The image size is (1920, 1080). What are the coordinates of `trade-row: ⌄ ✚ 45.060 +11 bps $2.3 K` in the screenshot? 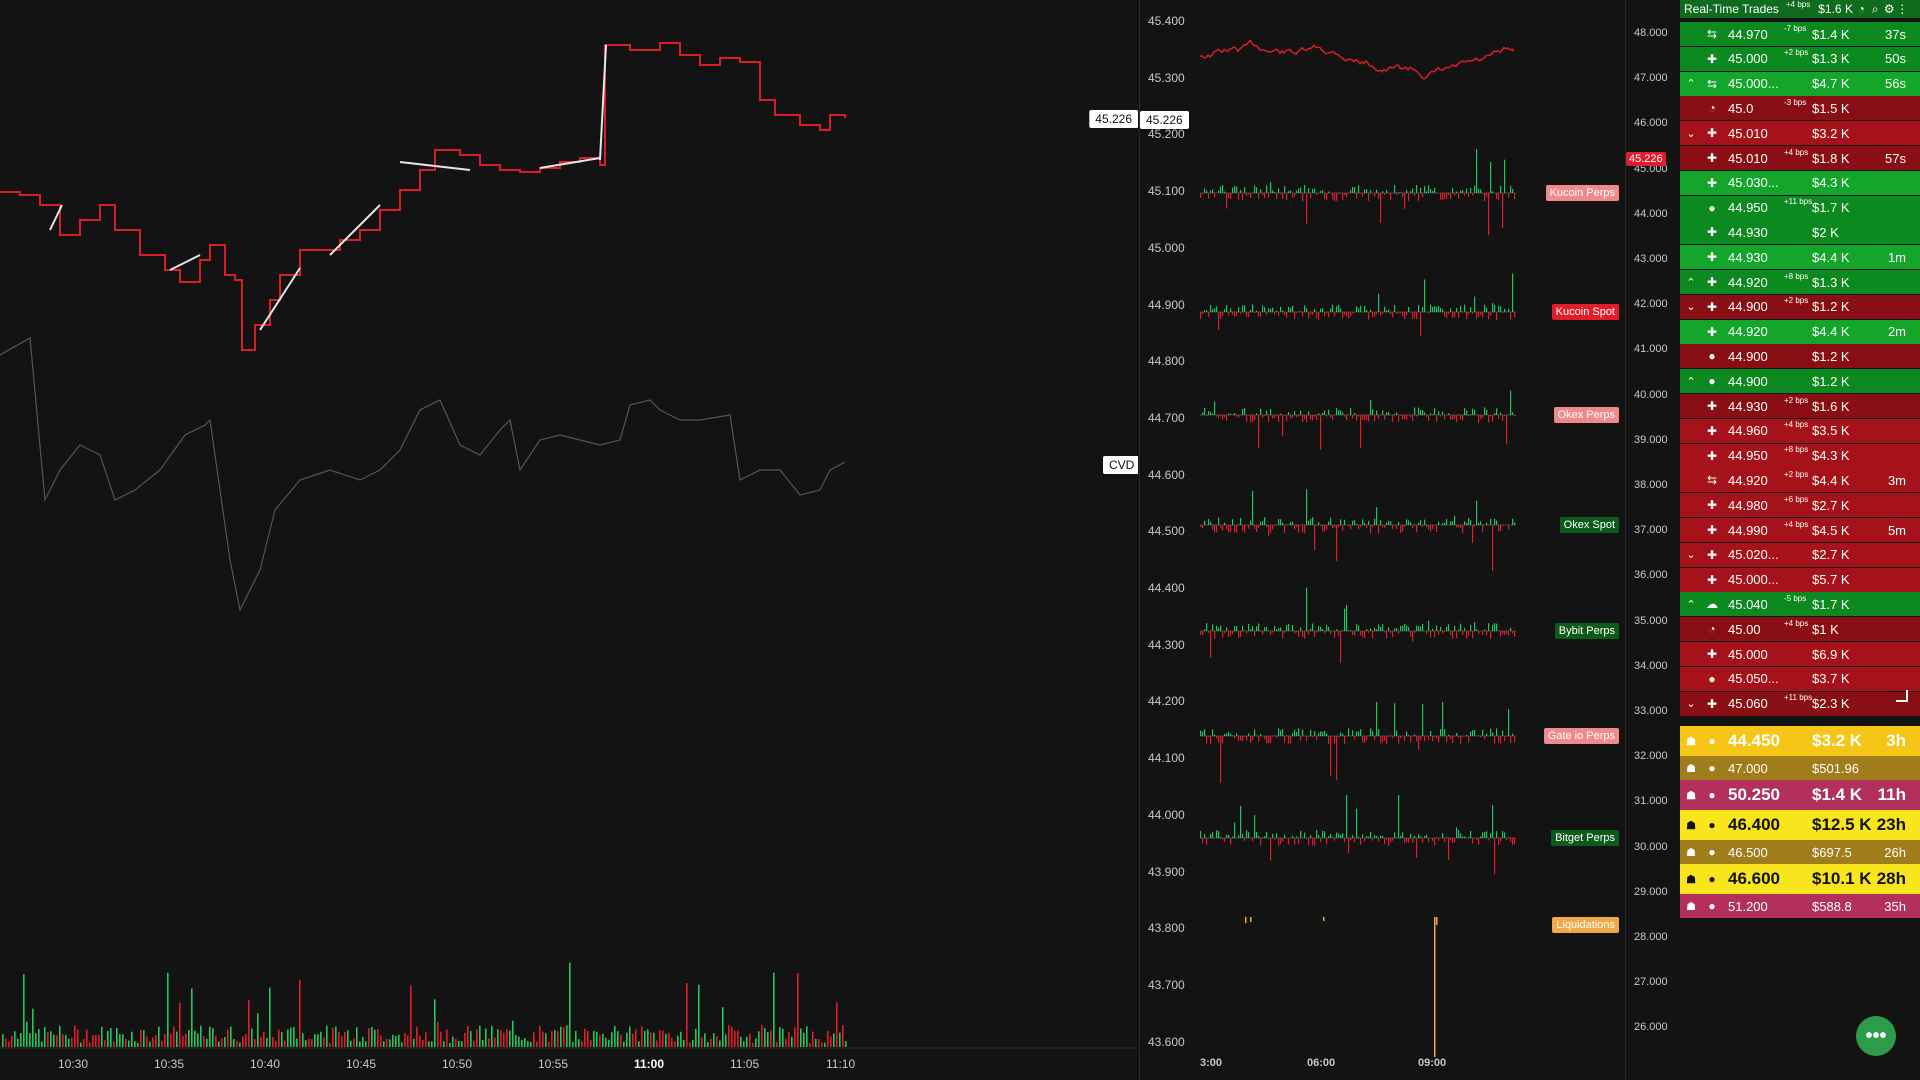 It's located at (1800, 703).